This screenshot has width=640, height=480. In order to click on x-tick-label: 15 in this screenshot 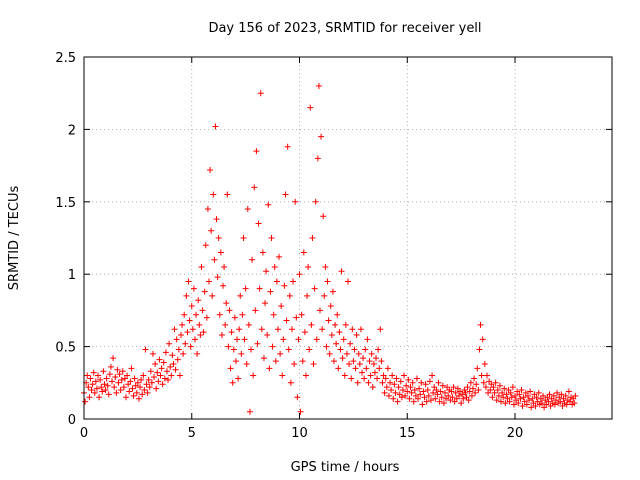, I will do `click(407, 433)`.